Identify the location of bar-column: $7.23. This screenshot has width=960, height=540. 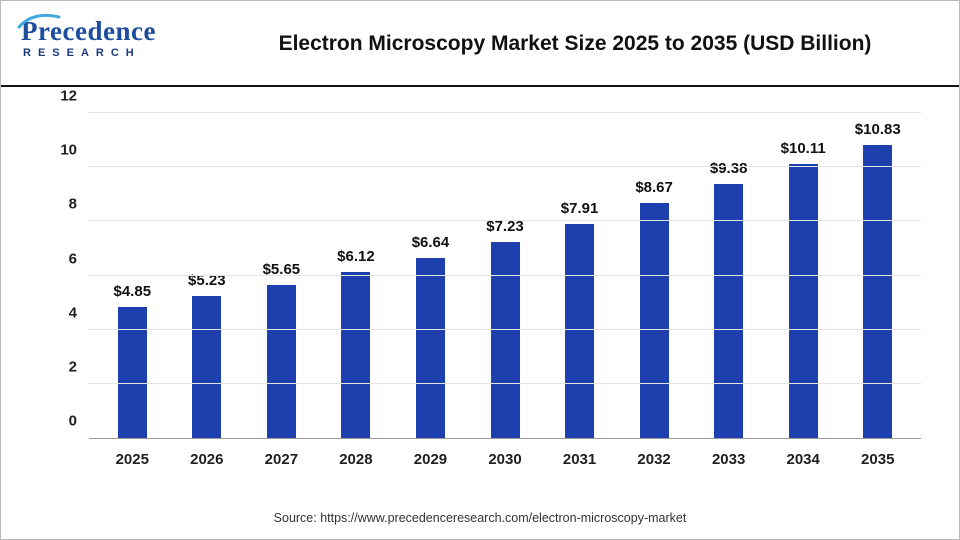
(505, 275).